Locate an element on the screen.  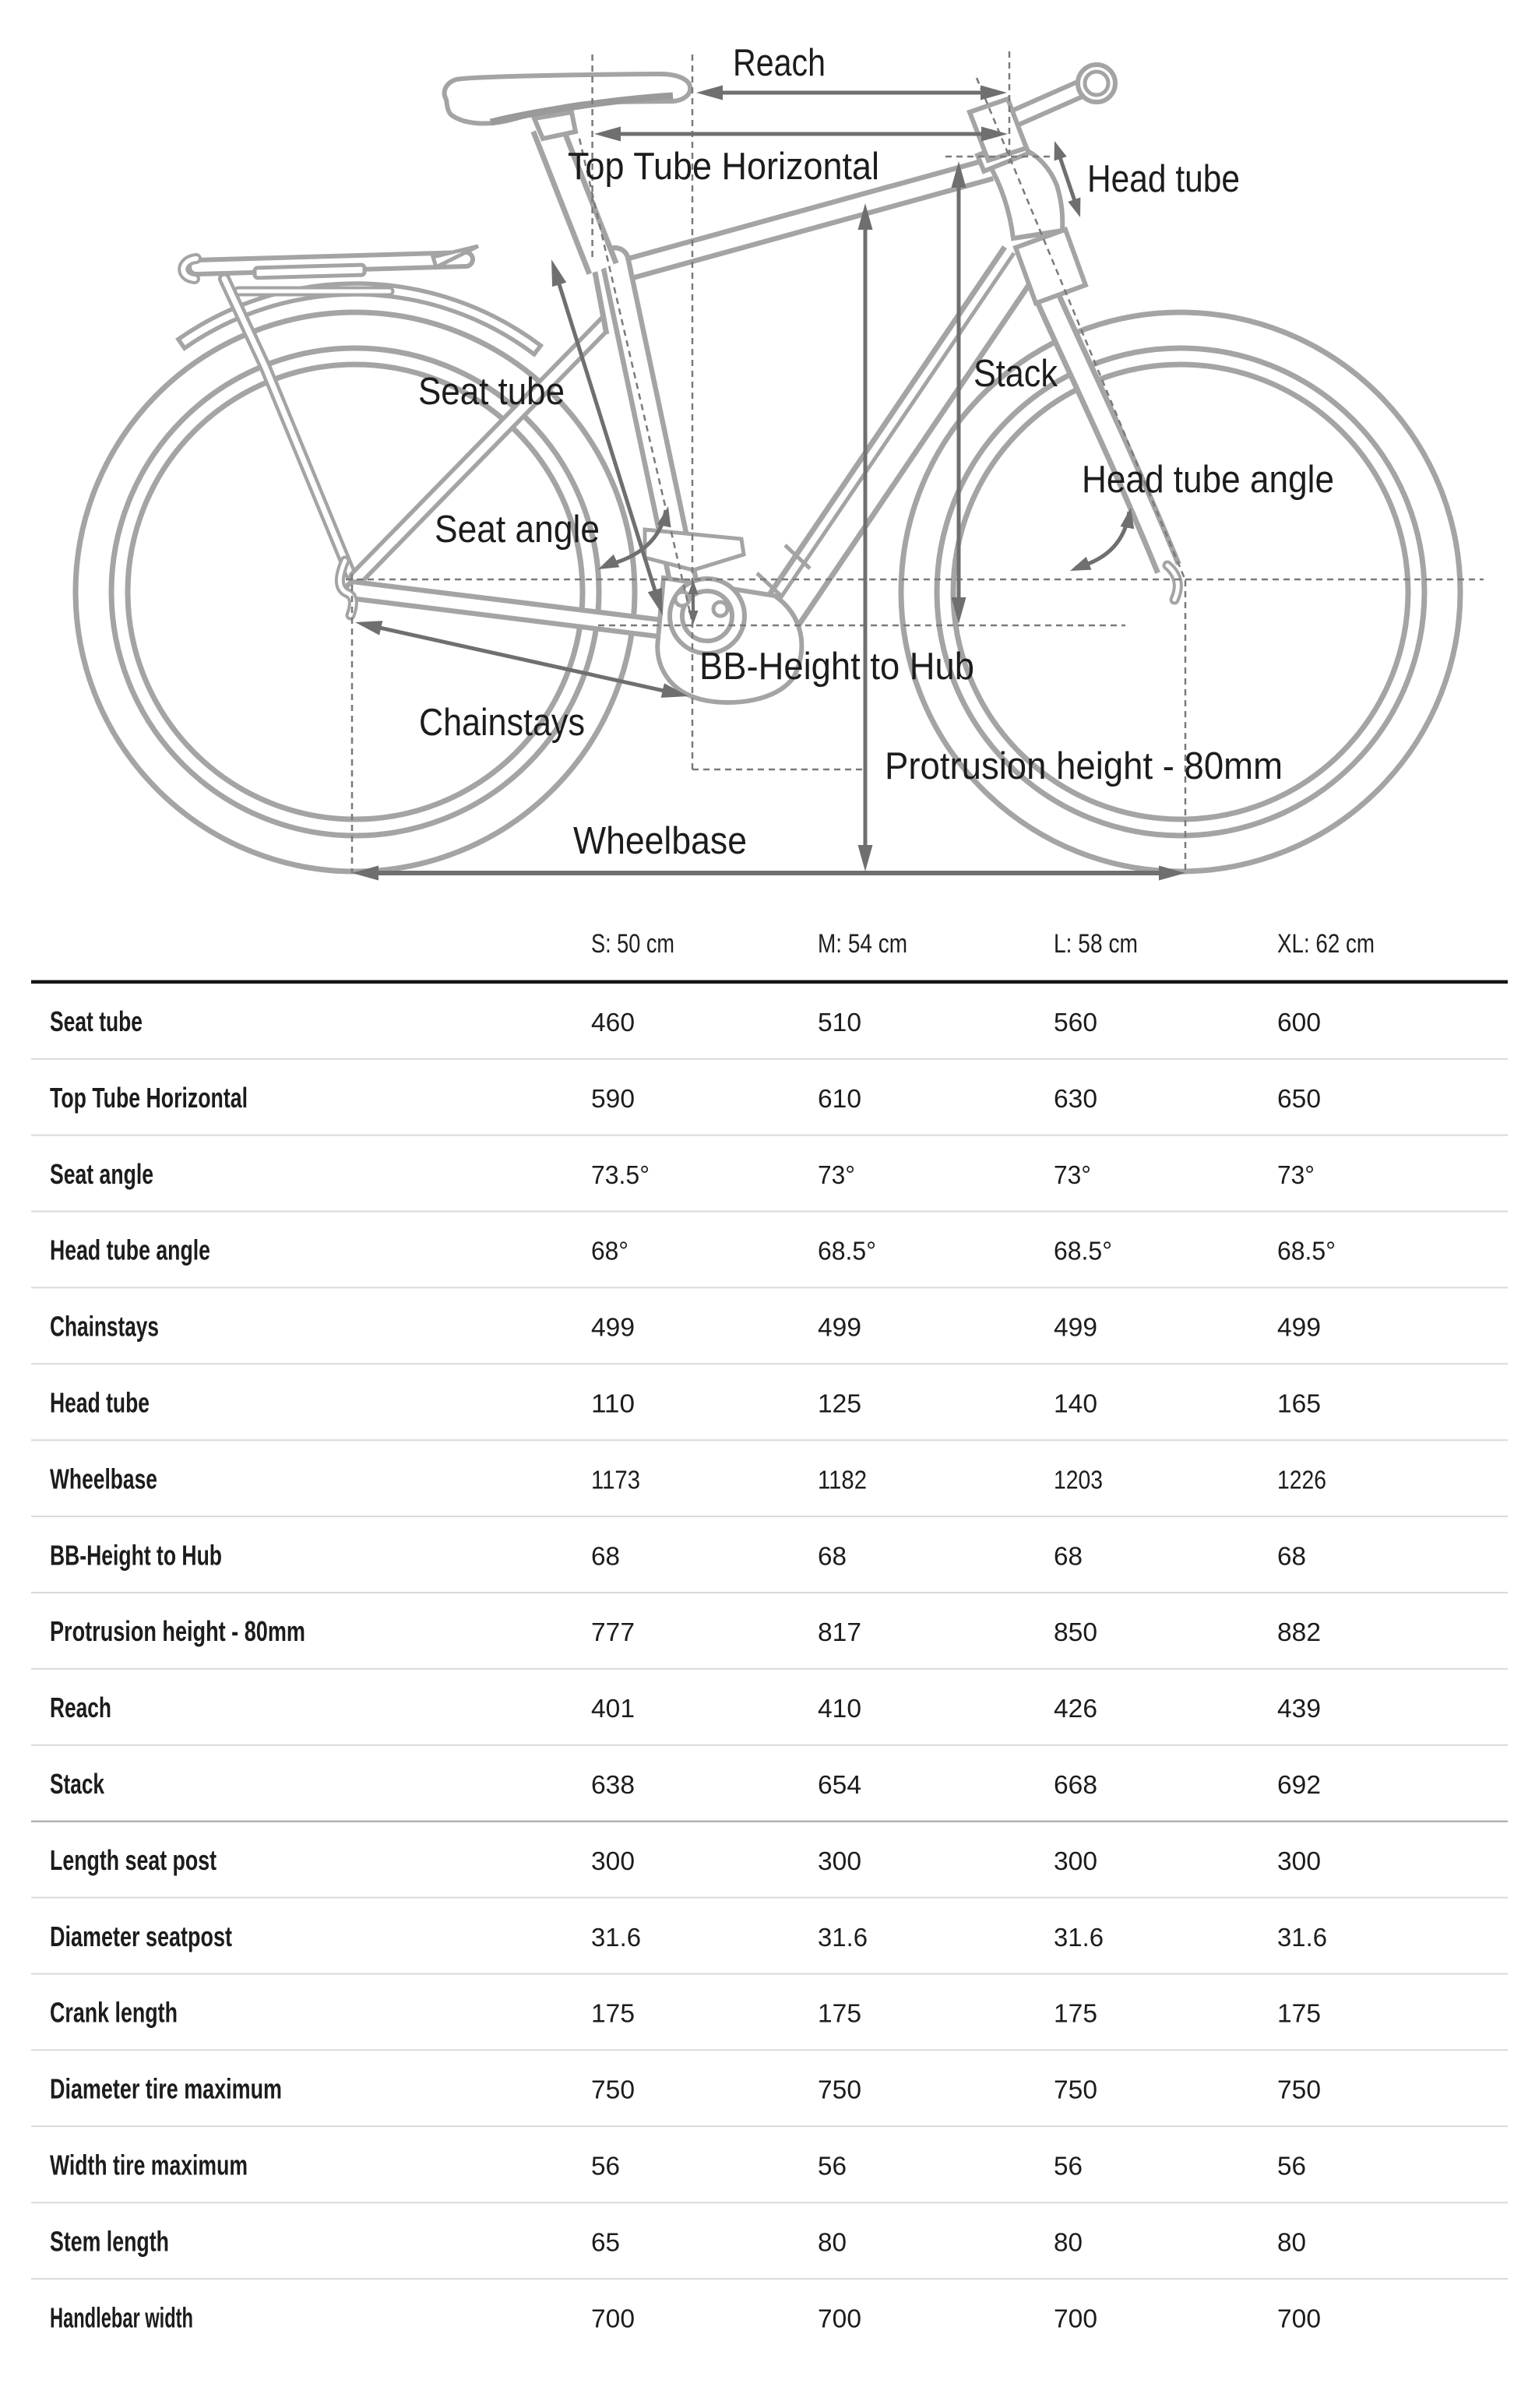
svg-text: 817 is located at coordinates (839, 1632).